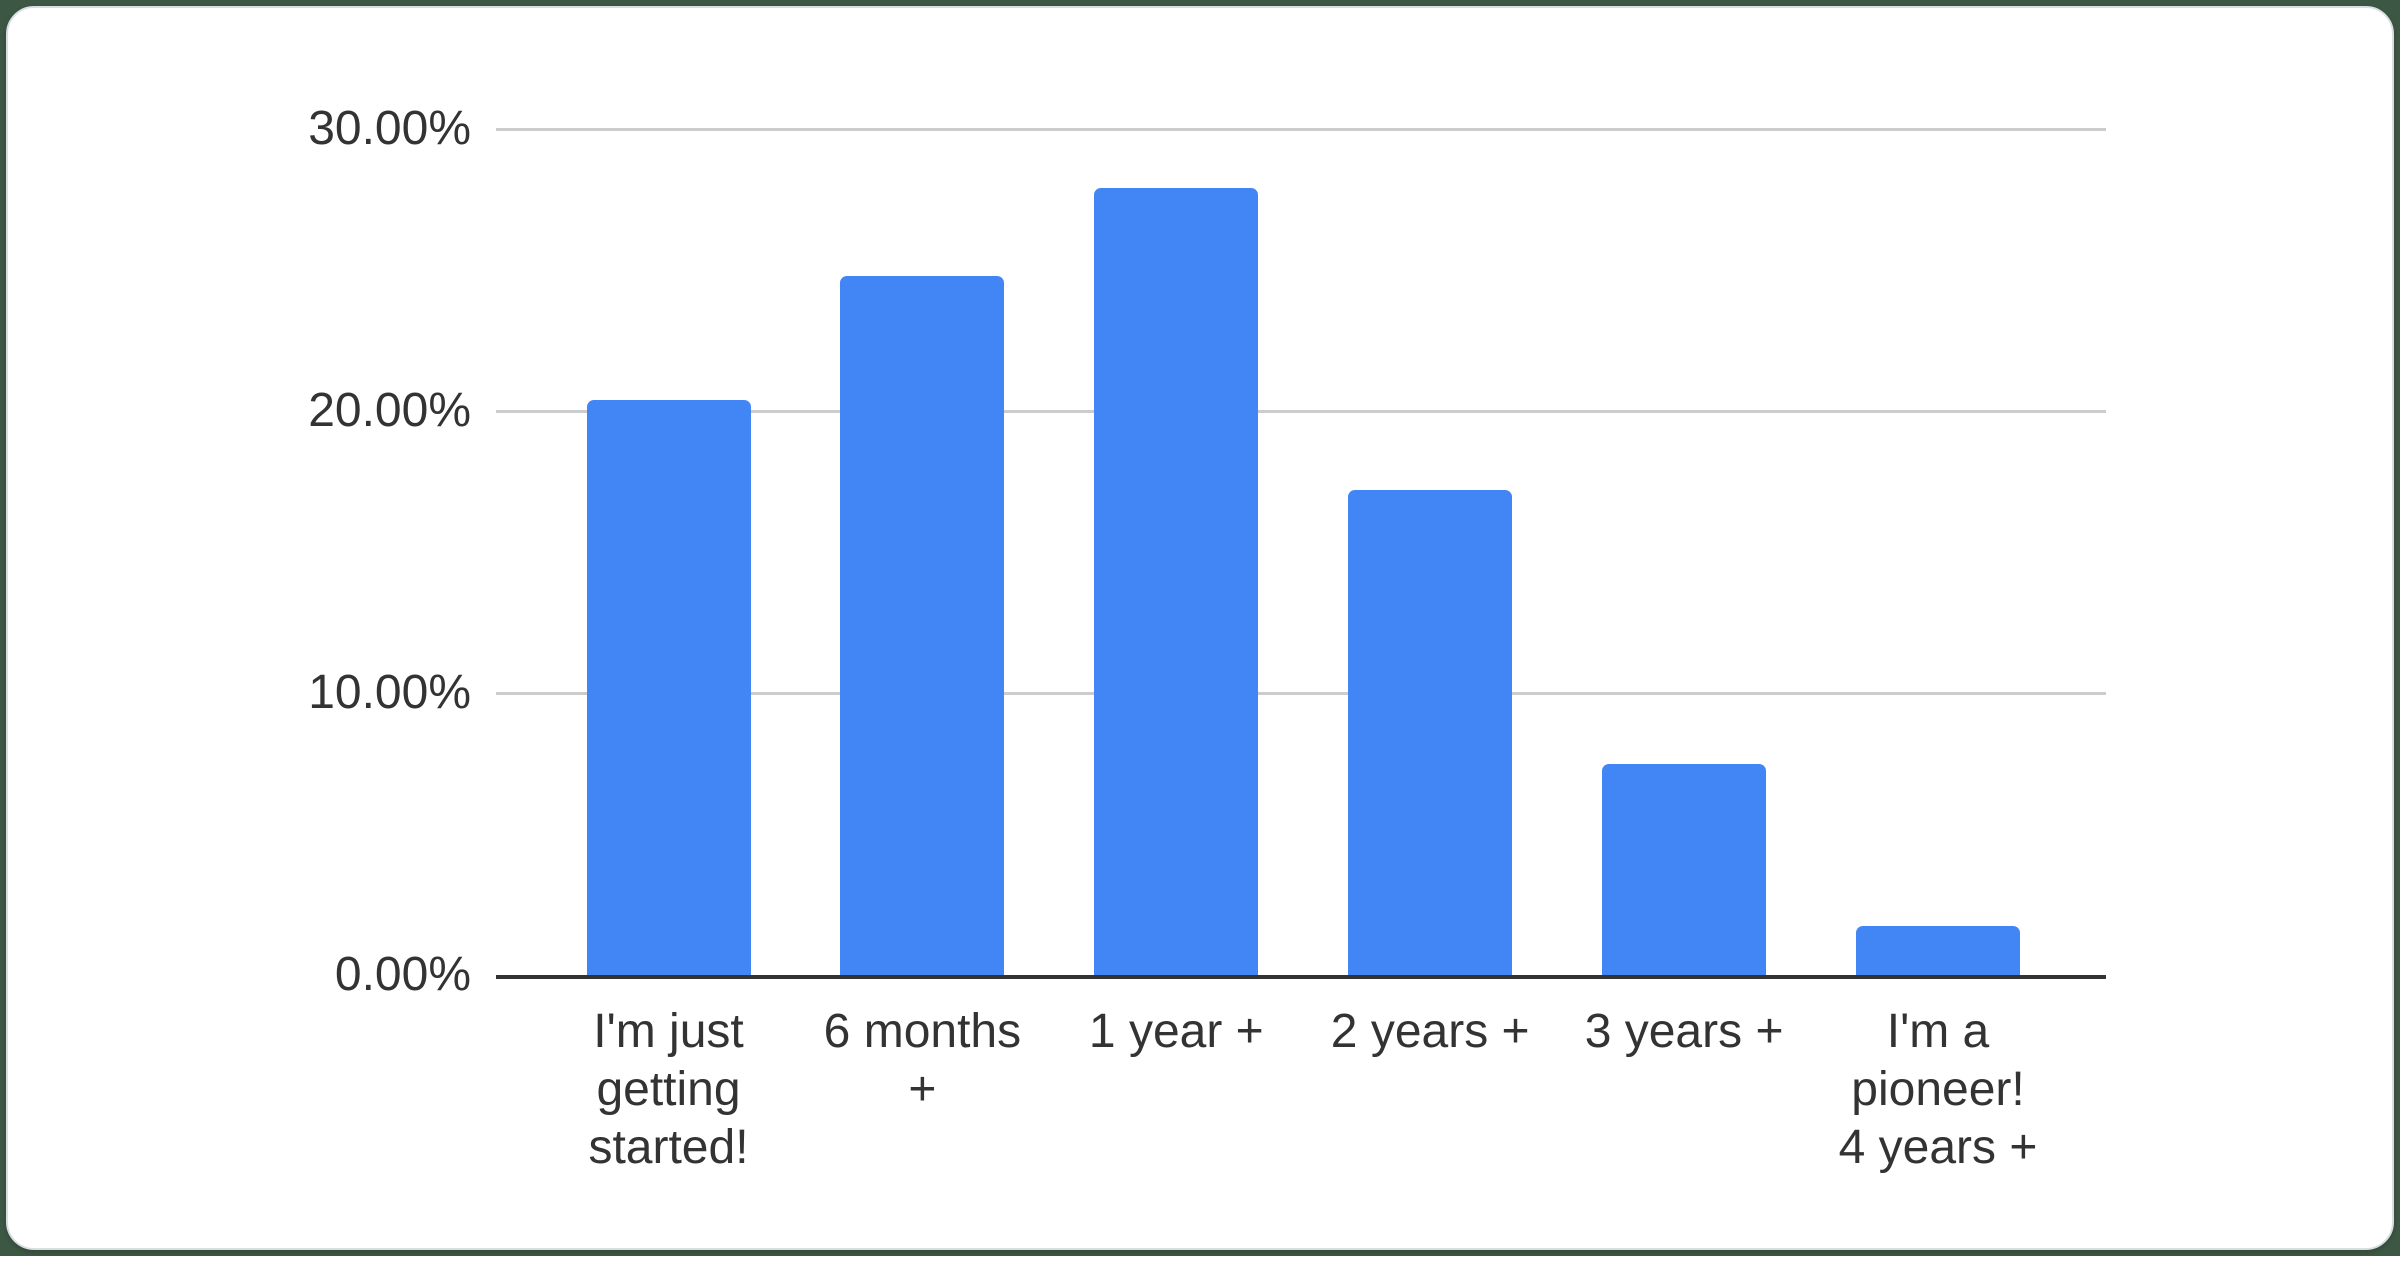  I want to click on x-axis-tick-label: 2 years +, so click(1430, 1031).